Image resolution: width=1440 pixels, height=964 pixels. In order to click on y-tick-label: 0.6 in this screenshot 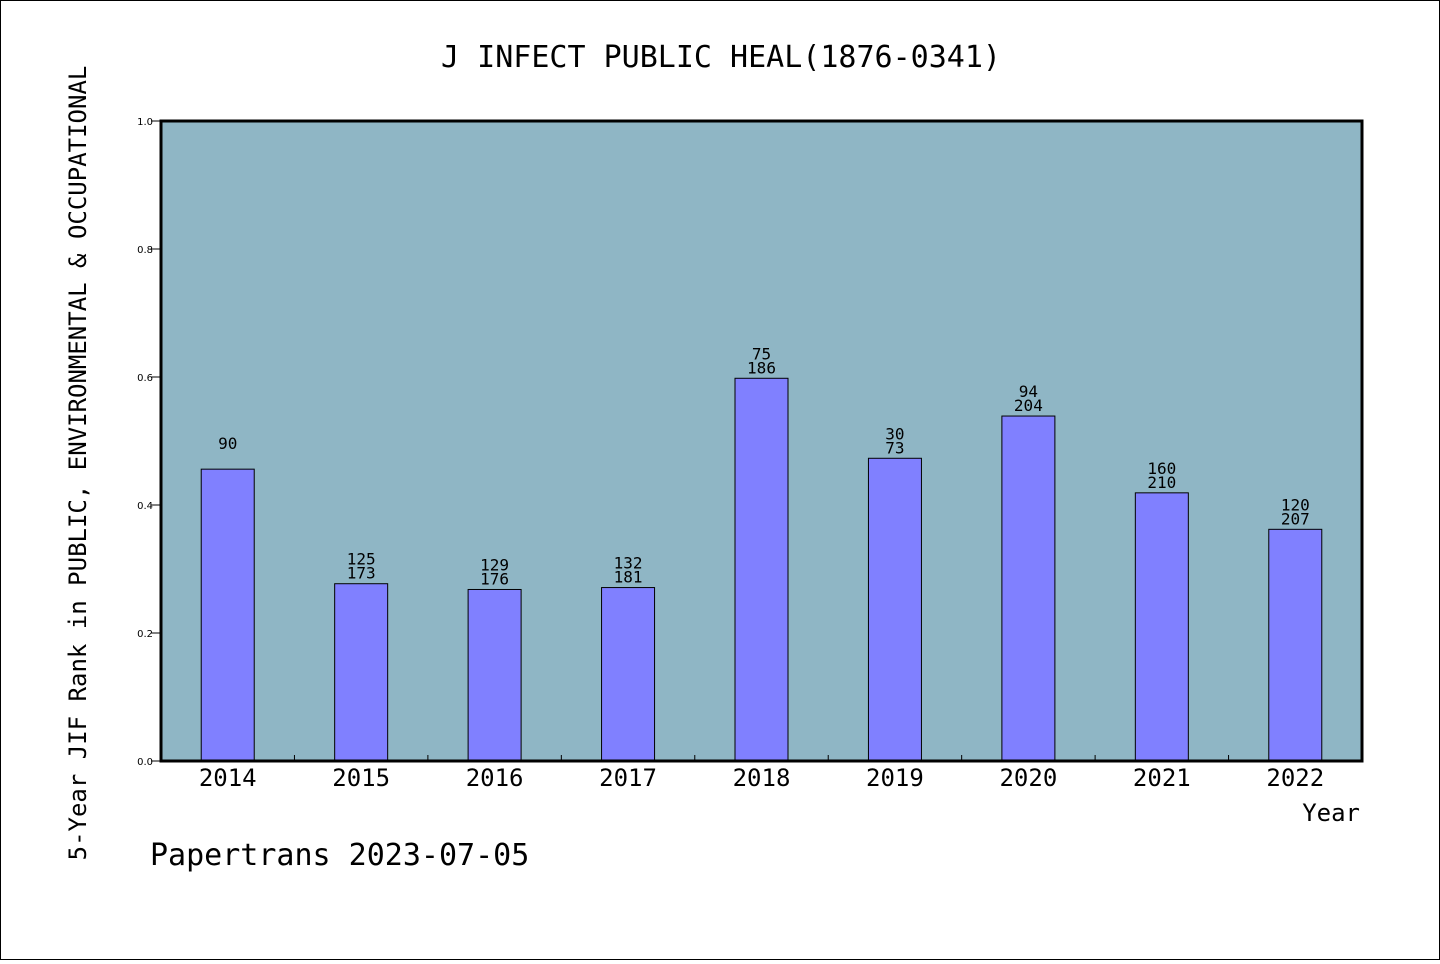, I will do `click(145, 378)`.